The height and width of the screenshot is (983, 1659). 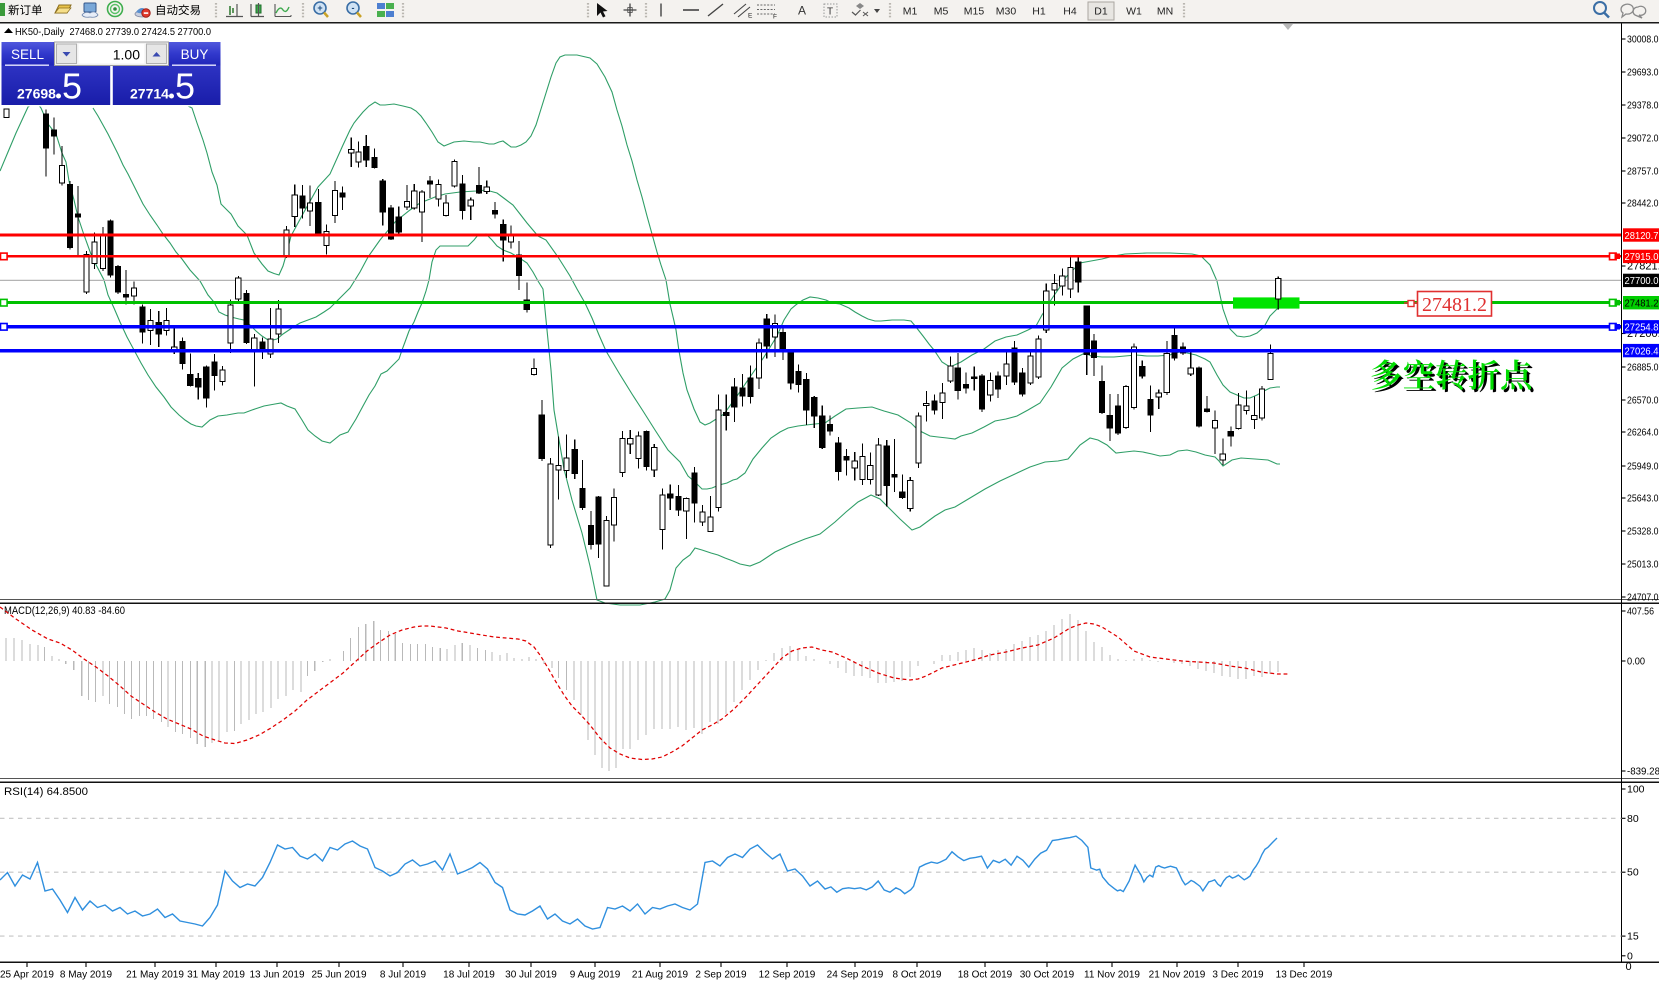 What do you see at coordinates (27, 975) in the screenshot?
I see `svg-text: 25 Apr 2019` at bounding box center [27, 975].